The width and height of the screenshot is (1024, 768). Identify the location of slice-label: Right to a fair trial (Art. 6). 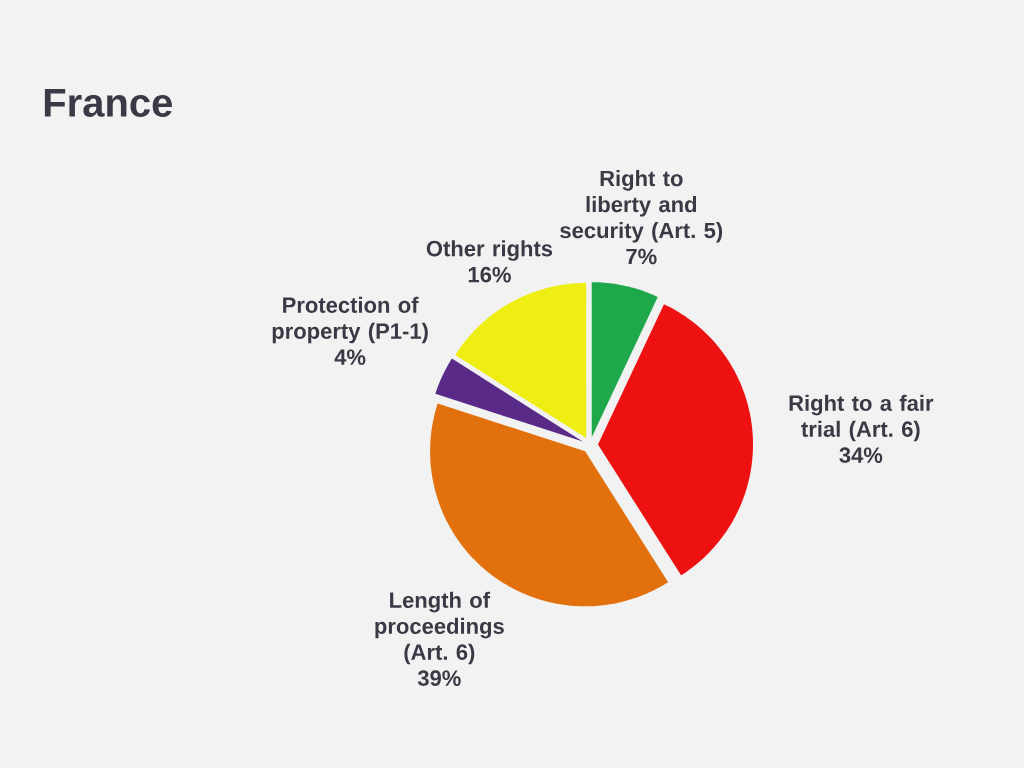
(861, 418).